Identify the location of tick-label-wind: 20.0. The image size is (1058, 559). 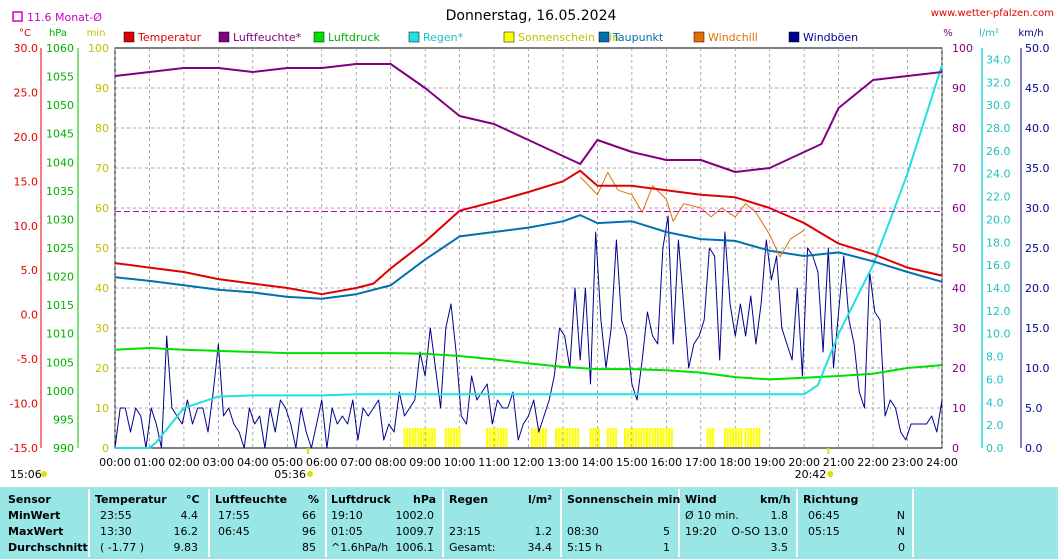
(1037, 288).